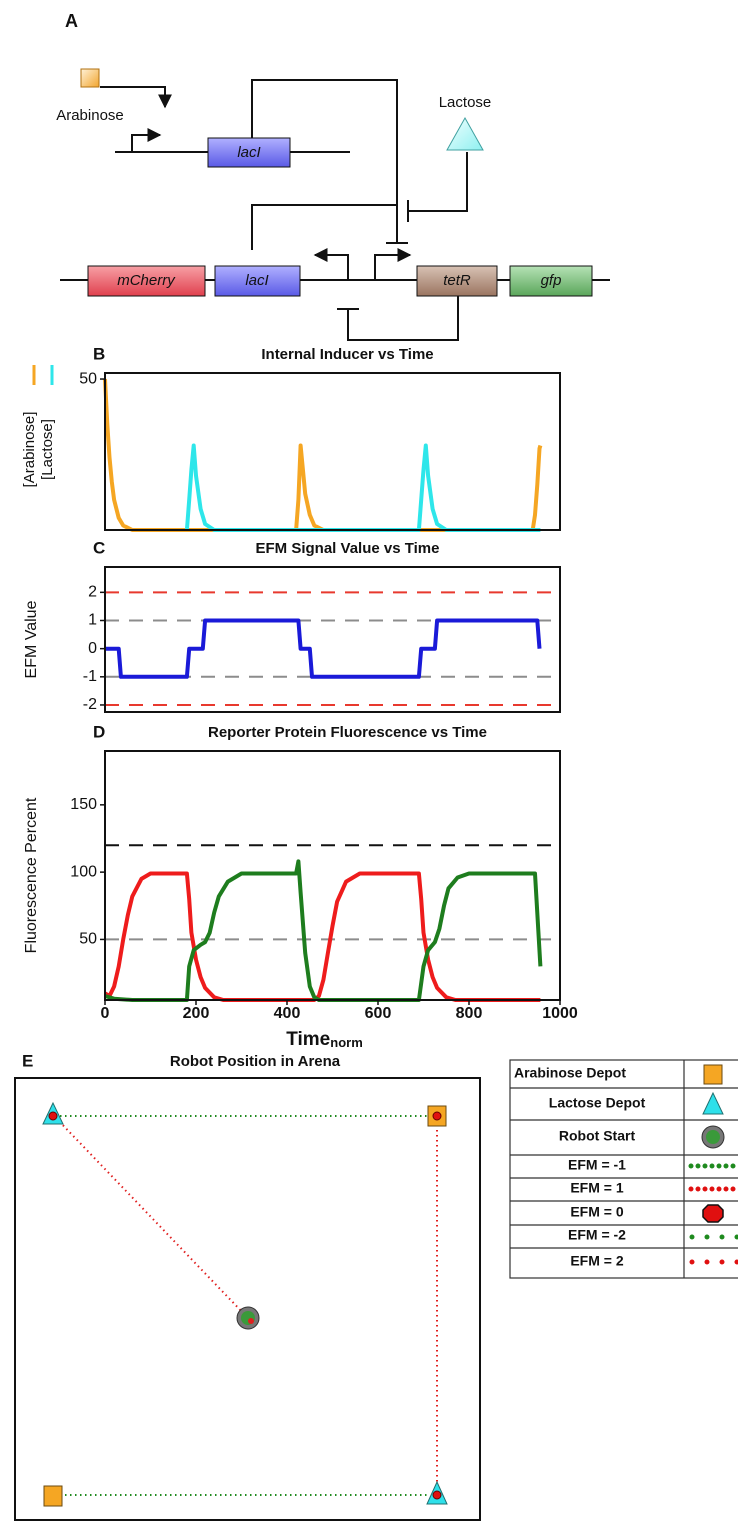  I want to click on robot-paths, so click(246, 1305).